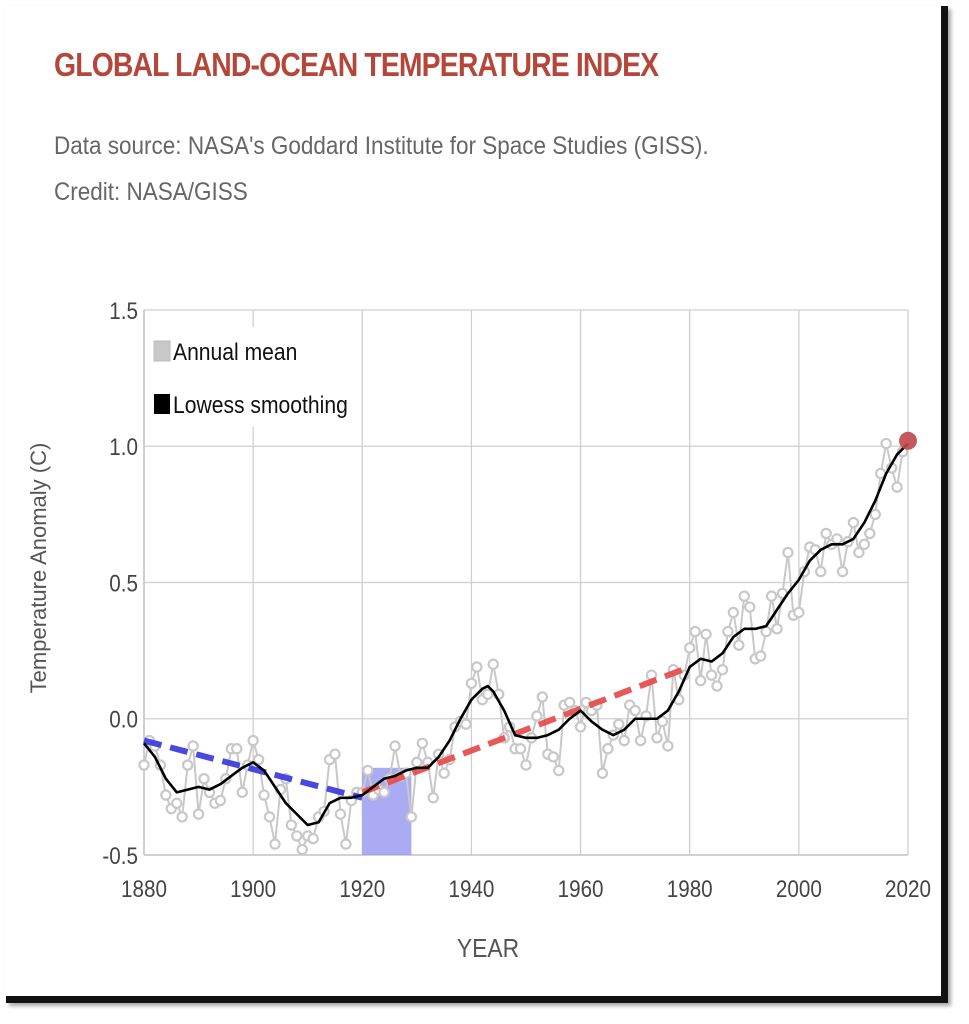 The image size is (969, 1024). I want to click on latest-point-layer, so click(908, 440).